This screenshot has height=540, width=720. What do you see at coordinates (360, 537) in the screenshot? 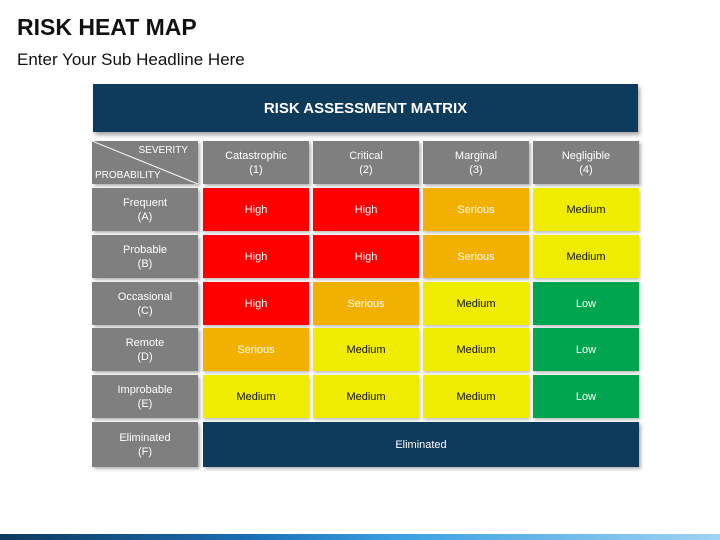
I see `footer-gradient-bar` at bounding box center [360, 537].